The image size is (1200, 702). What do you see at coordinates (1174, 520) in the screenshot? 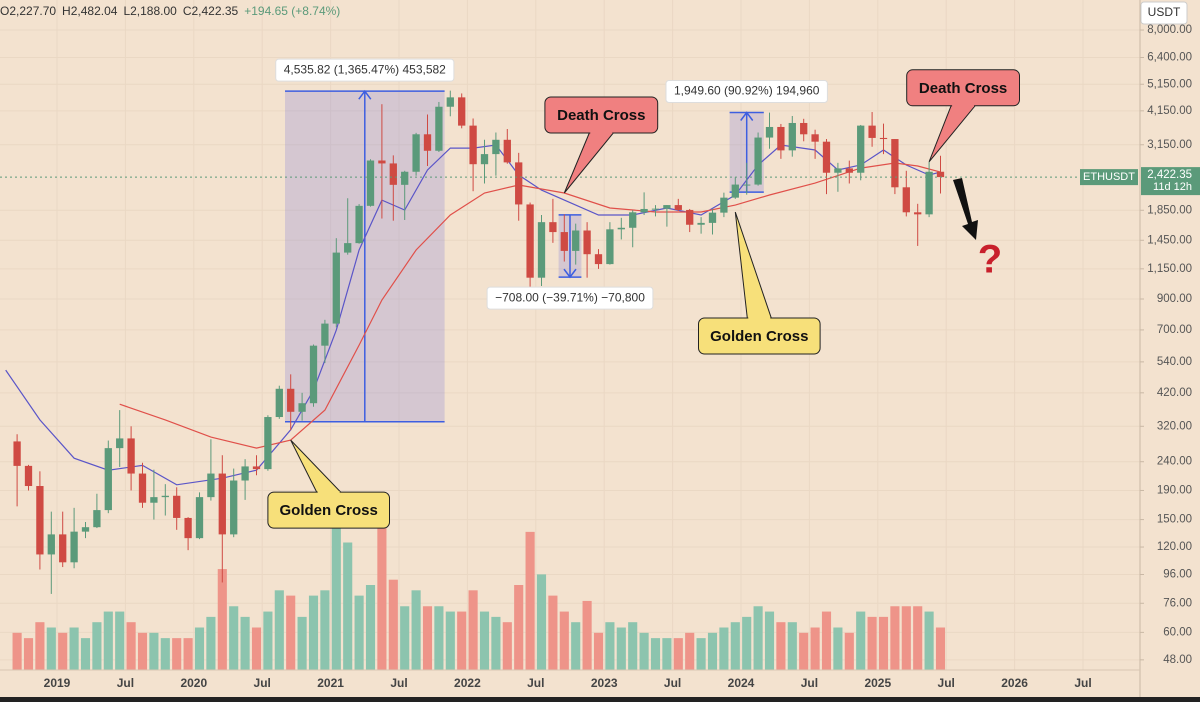
I see `y-tick-label: 150.00` at bounding box center [1174, 520].